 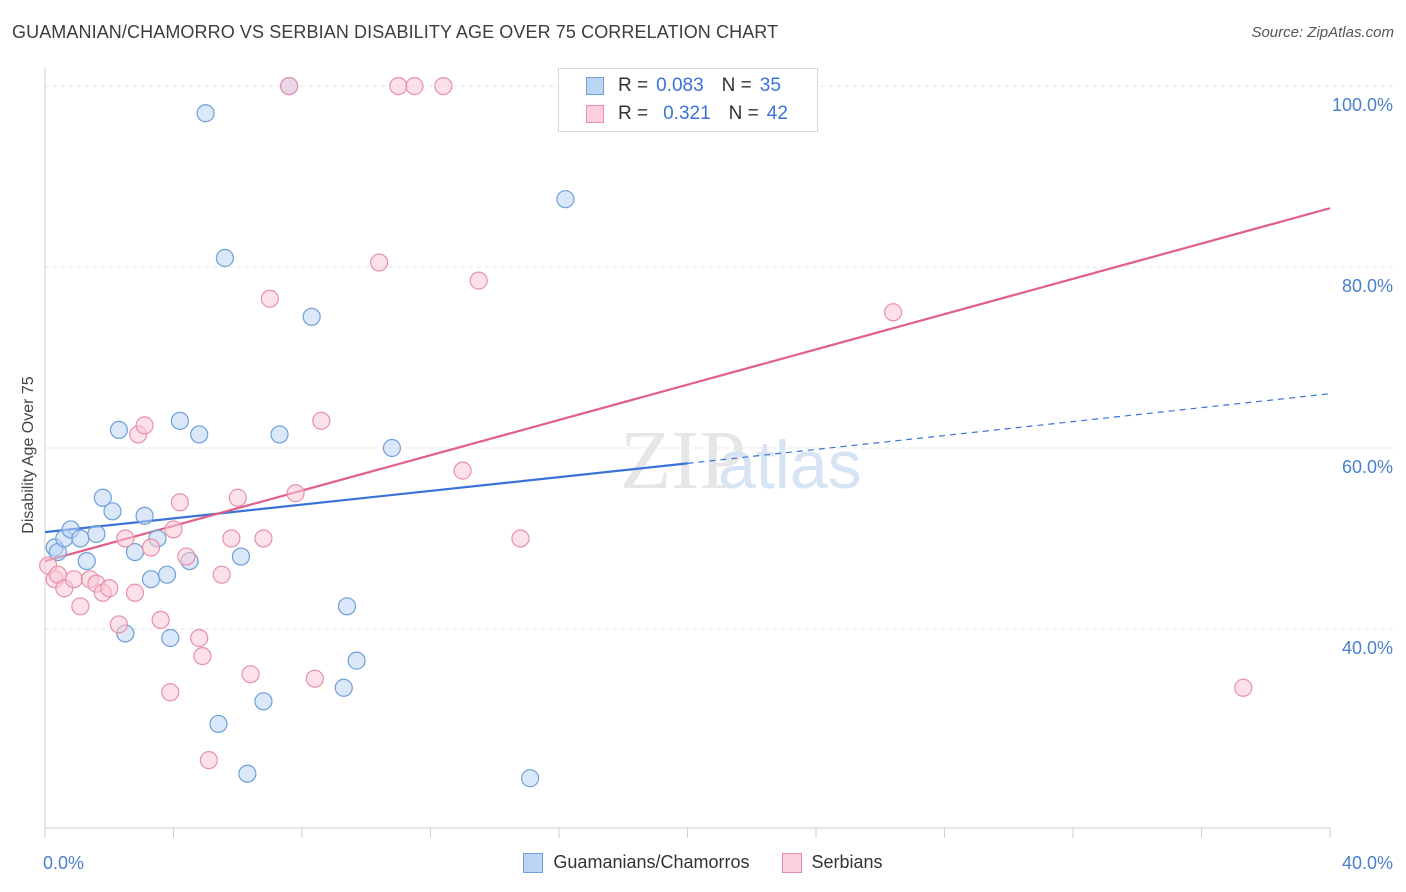 I want to click on legend-n-value: 42, so click(x=777, y=113).